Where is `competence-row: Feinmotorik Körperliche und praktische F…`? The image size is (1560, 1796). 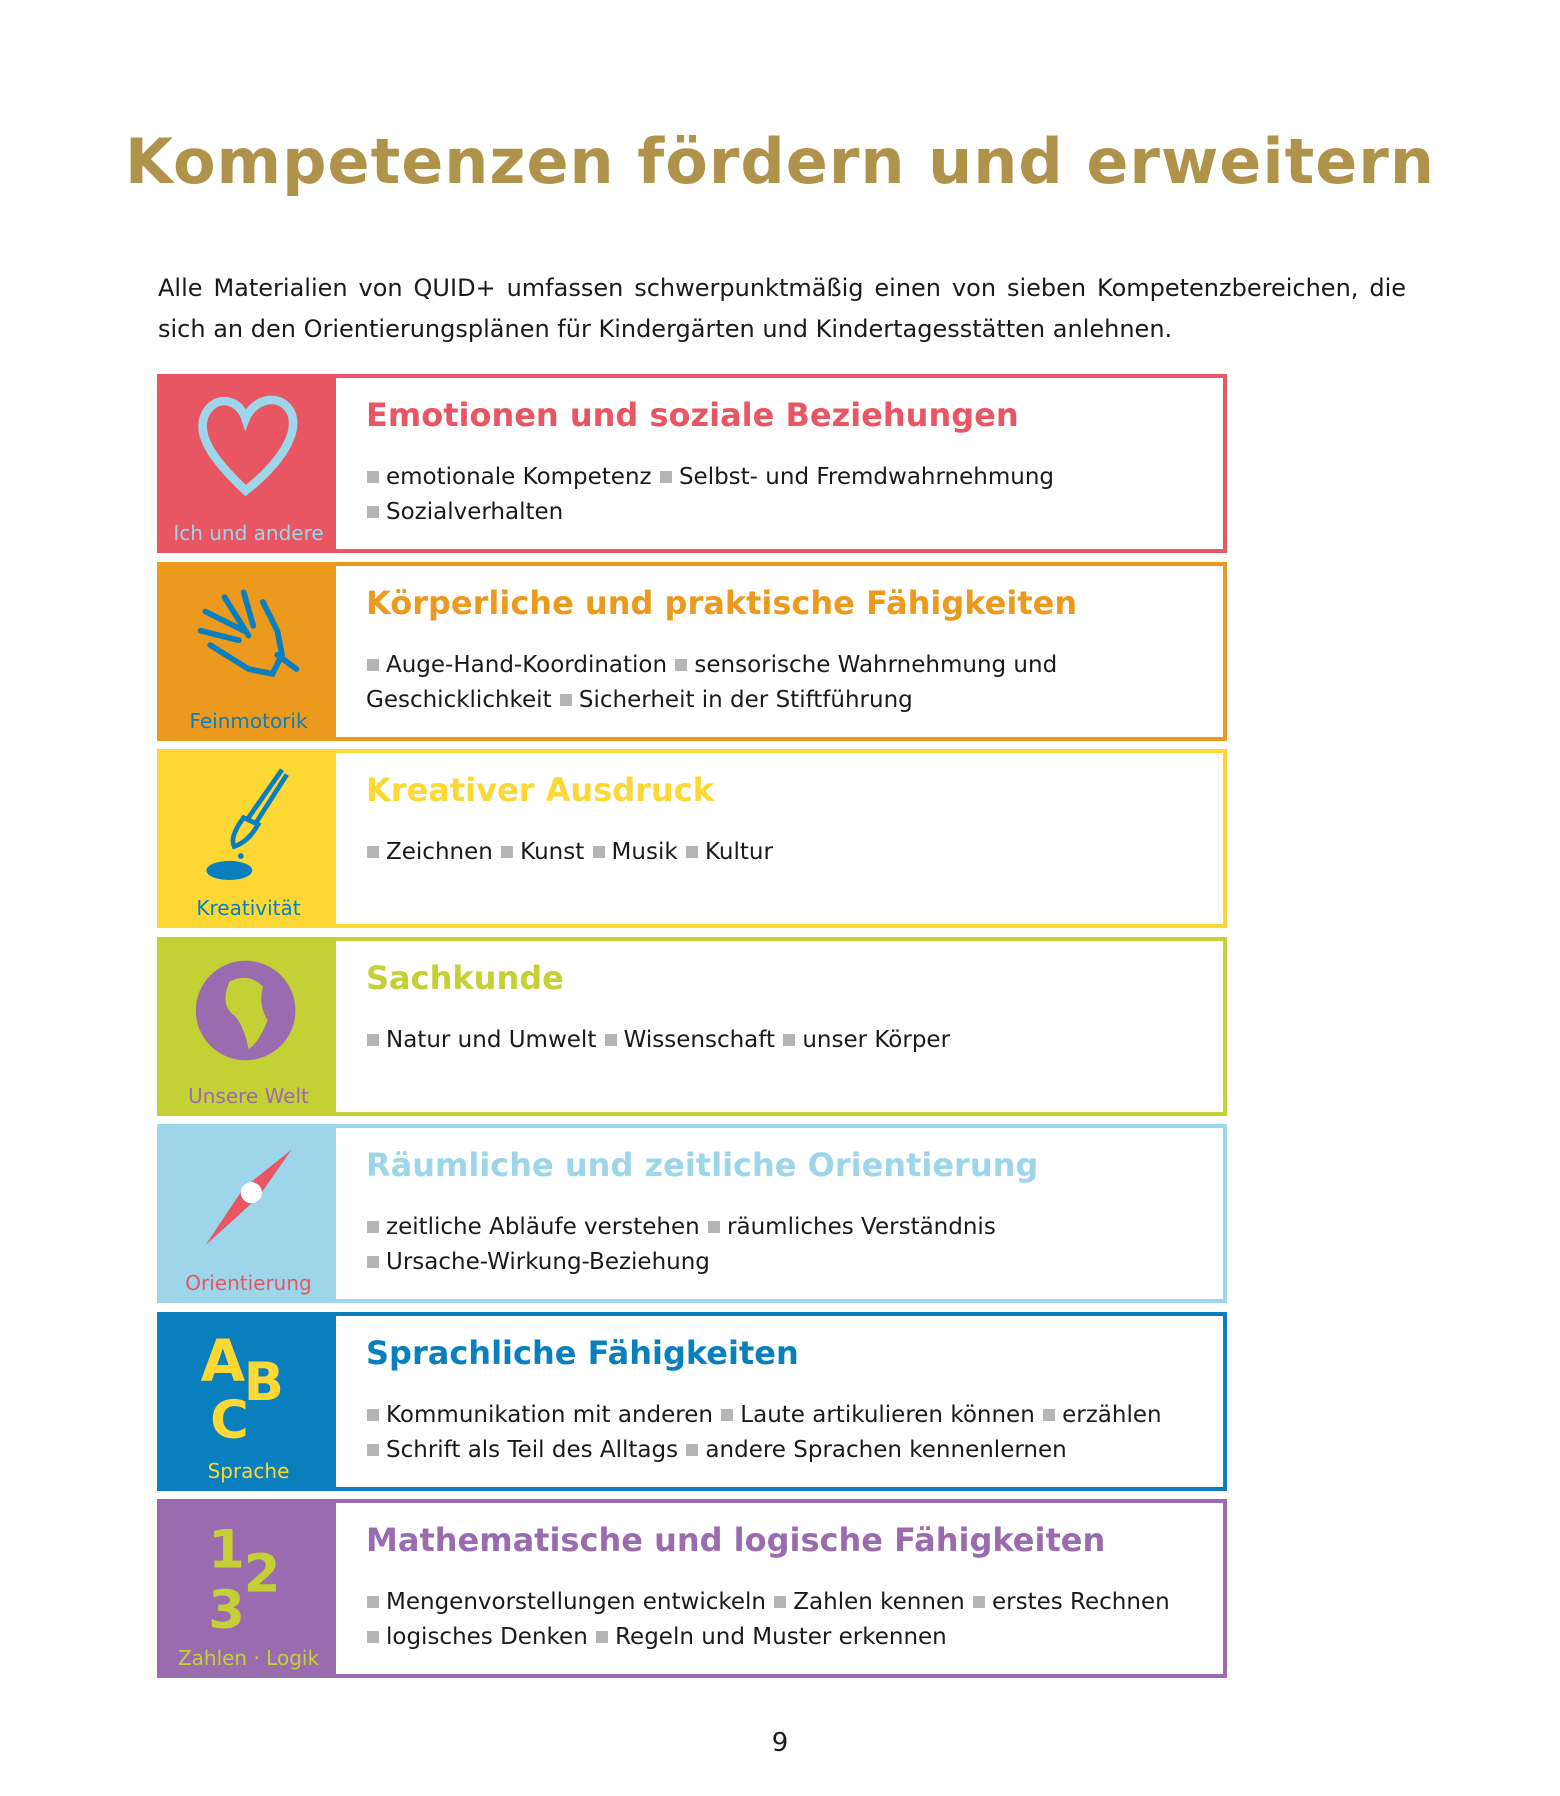 competence-row: Feinmotorik Körperliche und praktische F… is located at coordinates (692, 651).